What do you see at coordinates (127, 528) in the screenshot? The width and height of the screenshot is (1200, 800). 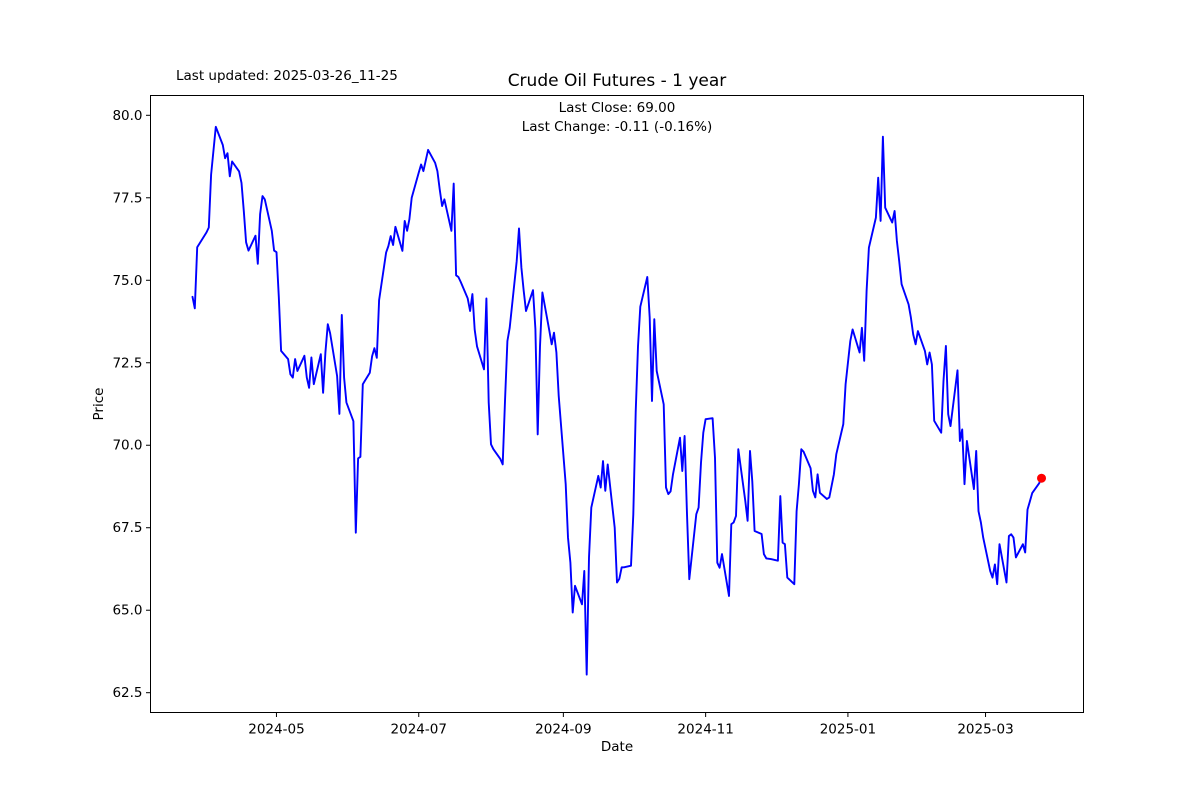 I see `y-tick-label: 67.5` at bounding box center [127, 528].